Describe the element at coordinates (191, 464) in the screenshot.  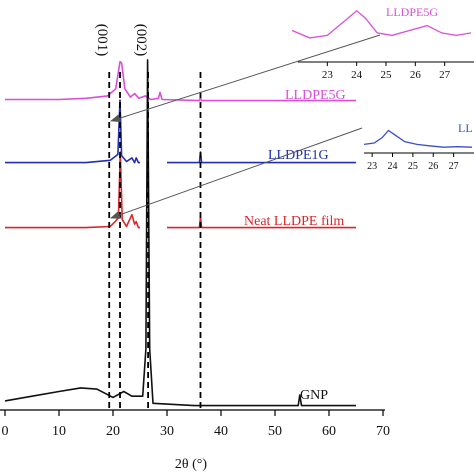
I see `x-axis-label: 2θ (°)` at that location.